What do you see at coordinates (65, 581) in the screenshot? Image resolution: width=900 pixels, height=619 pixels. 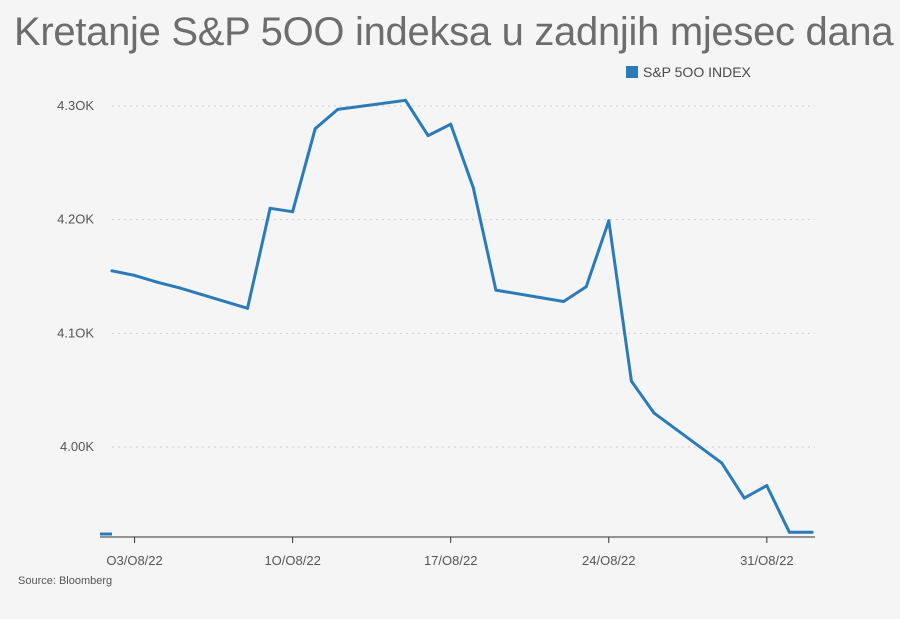 I see `source-note: Source: Bloomberg` at bounding box center [65, 581].